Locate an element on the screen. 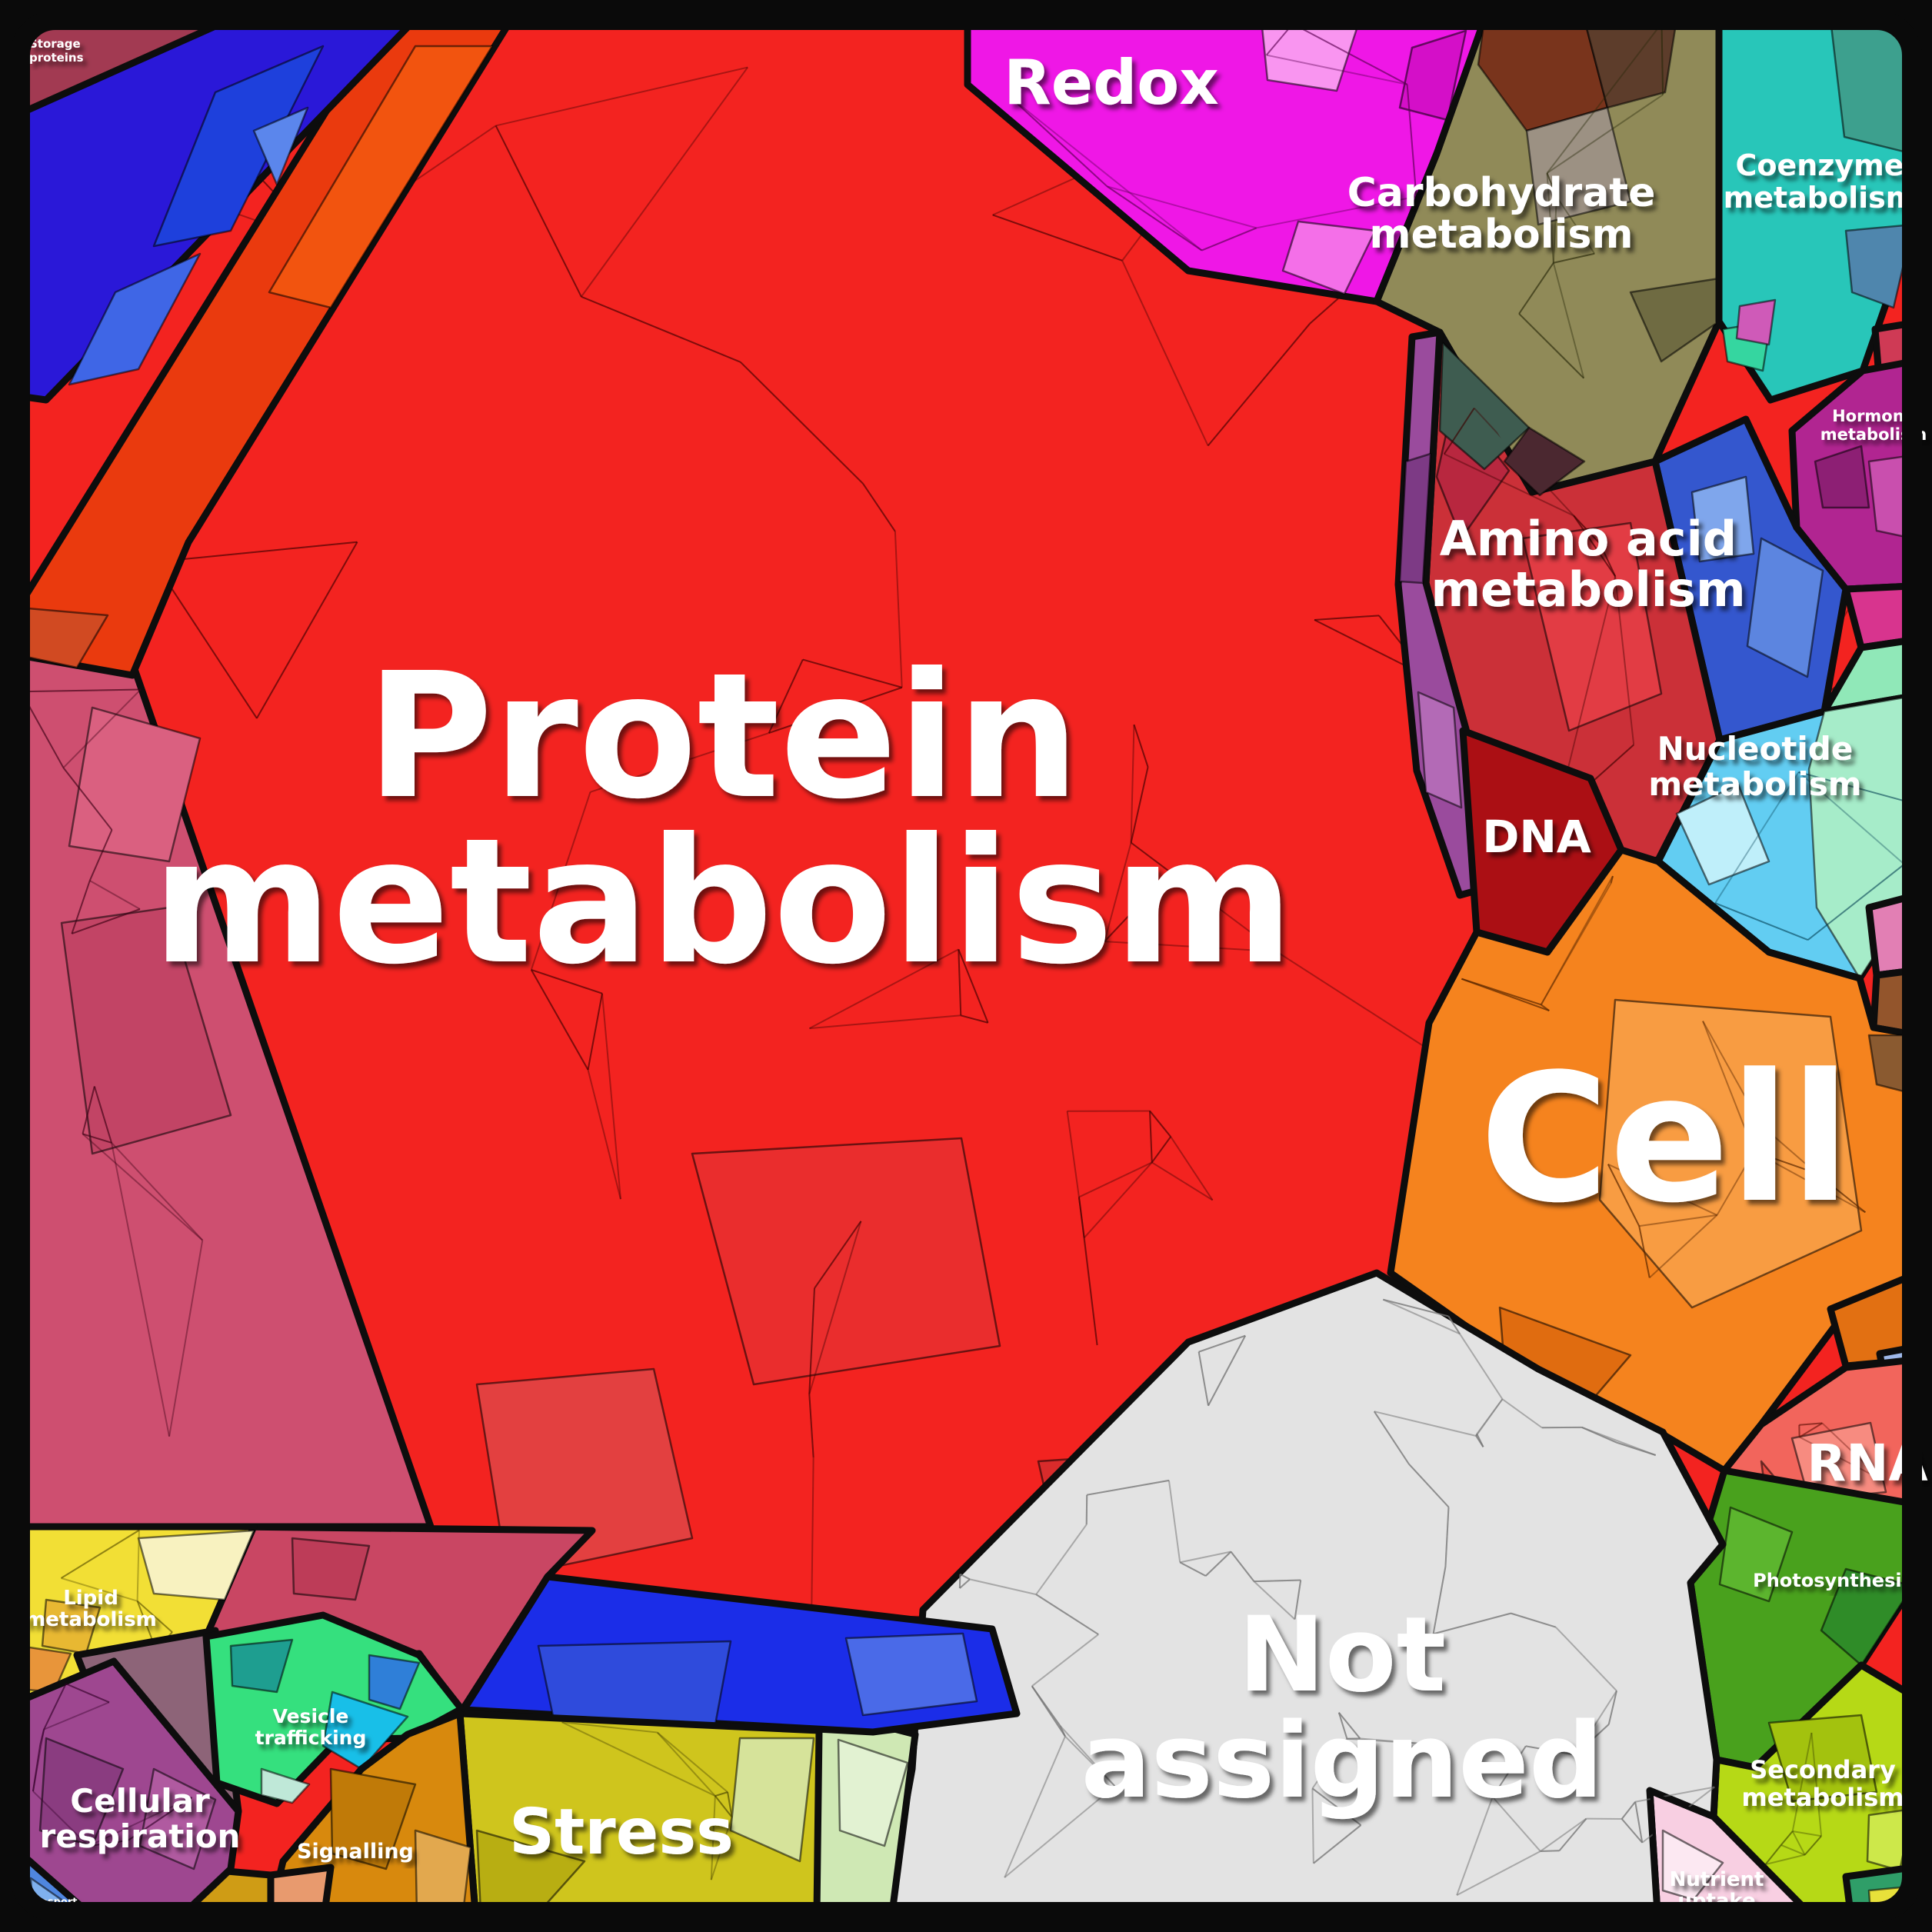 The image size is (1932, 1932). cell-label: Cell is located at coordinates (1665, 1139).